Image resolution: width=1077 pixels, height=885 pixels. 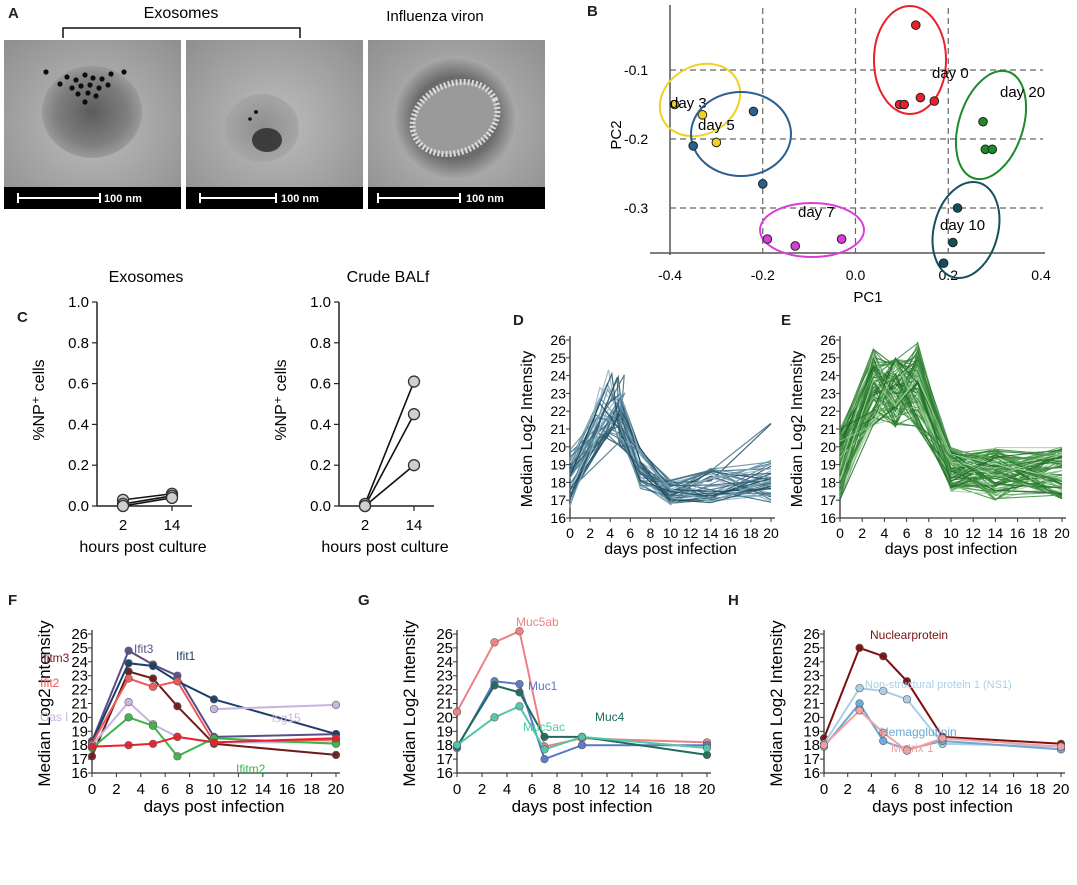 What do you see at coordinates (558, 500) in the screenshot?
I see `y-tick-label: 17` at bounding box center [558, 500].